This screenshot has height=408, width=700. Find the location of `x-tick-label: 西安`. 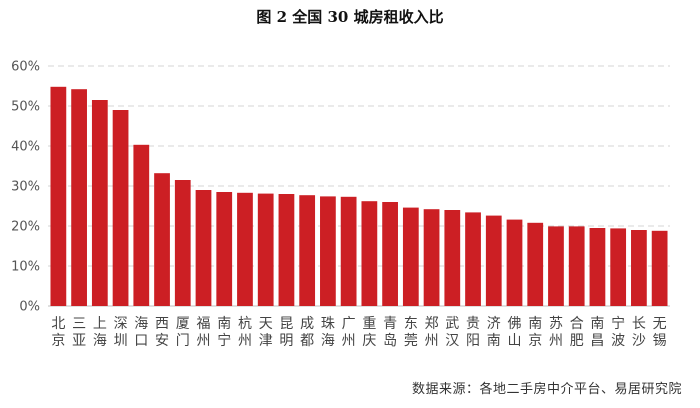

x-tick-label: 西安 is located at coordinates (162, 332).